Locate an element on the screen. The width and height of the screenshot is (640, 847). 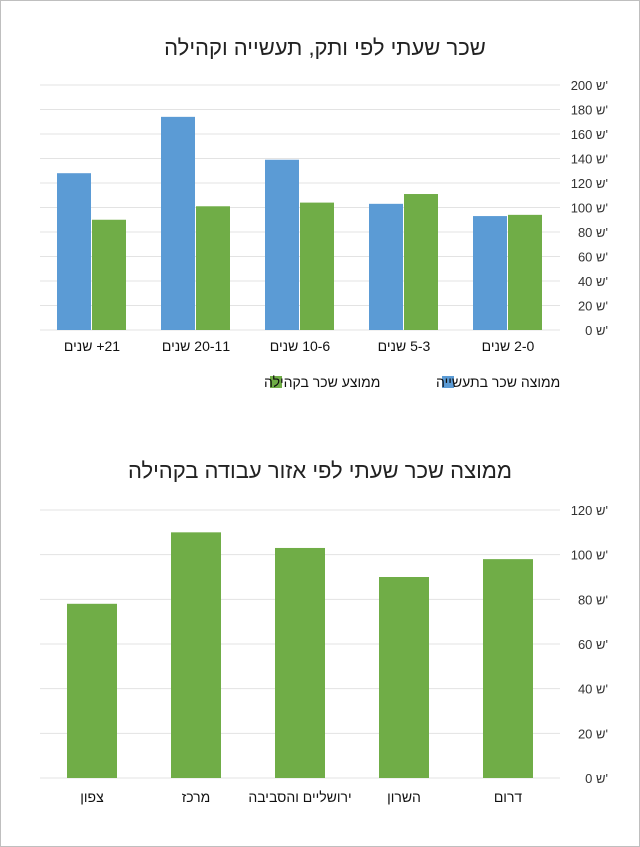
legend-swatch-industry is located at coordinates (448, 382).